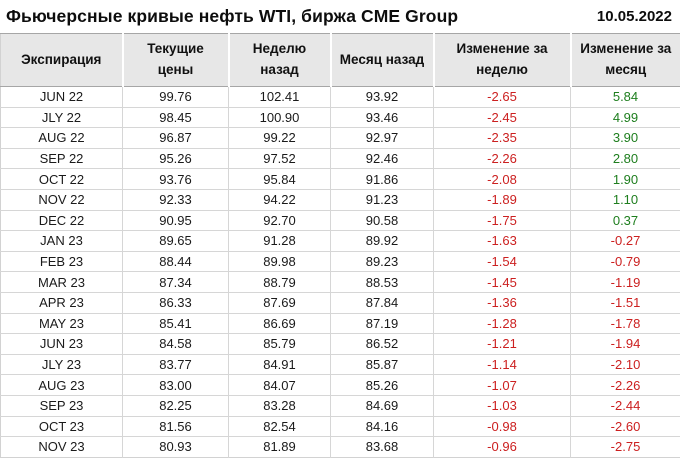 The width and height of the screenshot is (680, 476). I want to click on cell-expiration: AUG 23, so click(61, 385).